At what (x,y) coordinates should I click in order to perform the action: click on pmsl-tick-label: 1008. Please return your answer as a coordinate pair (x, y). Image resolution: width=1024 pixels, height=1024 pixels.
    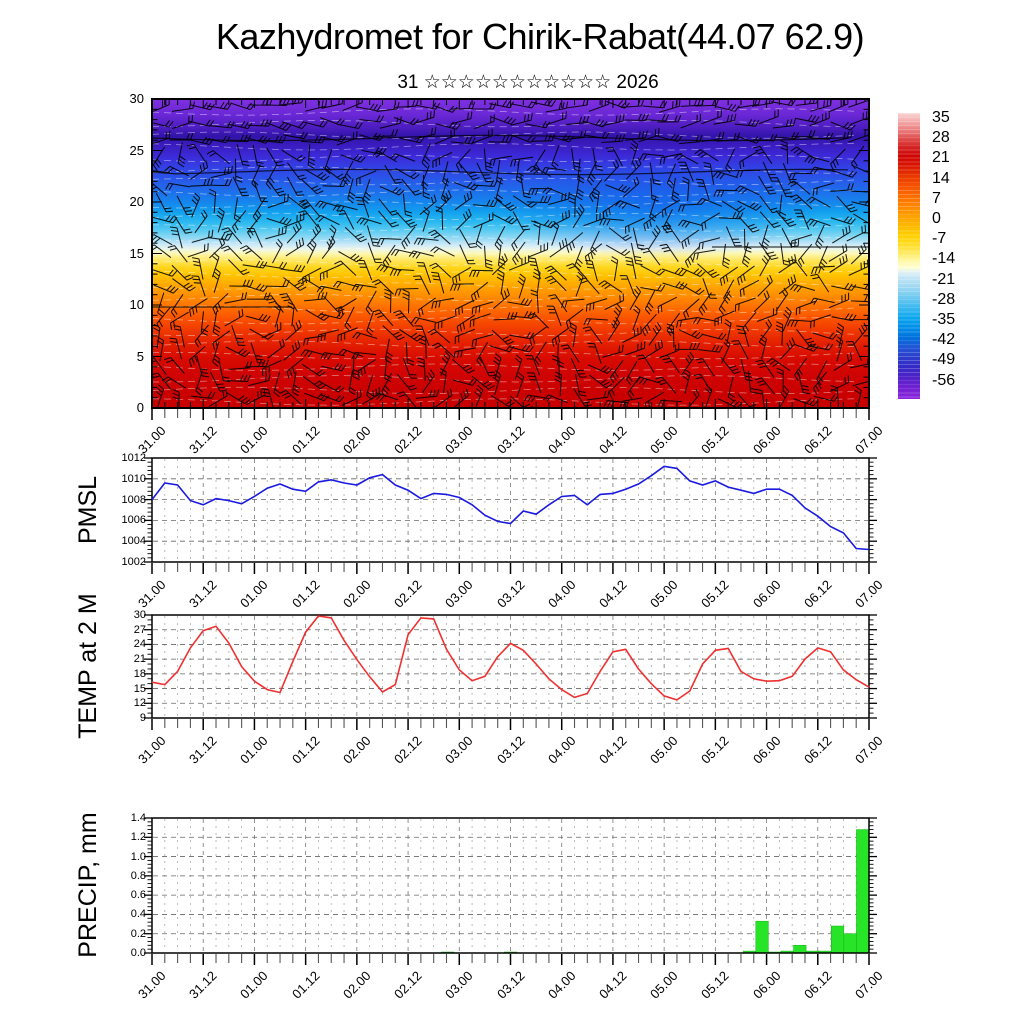
    Looking at the image, I should click on (133, 499).